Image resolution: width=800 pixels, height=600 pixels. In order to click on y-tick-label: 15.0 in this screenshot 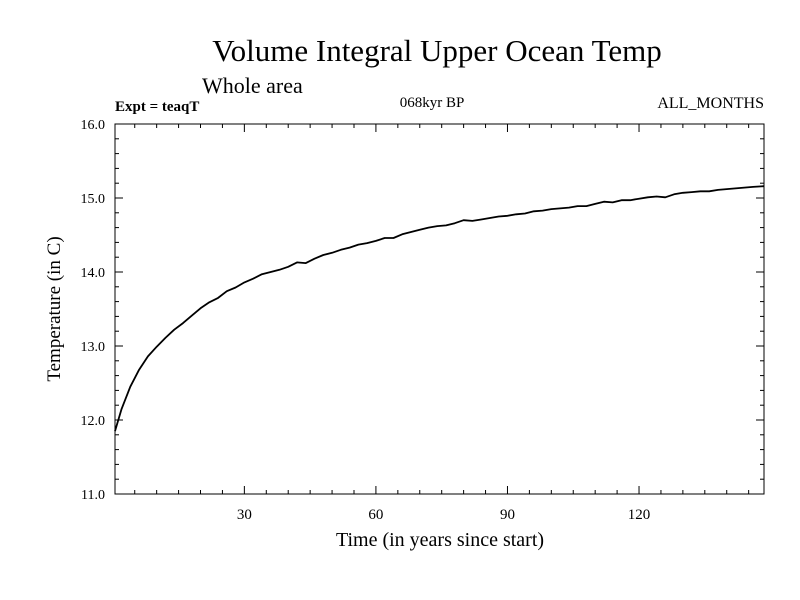, I will do `click(93, 199)`.